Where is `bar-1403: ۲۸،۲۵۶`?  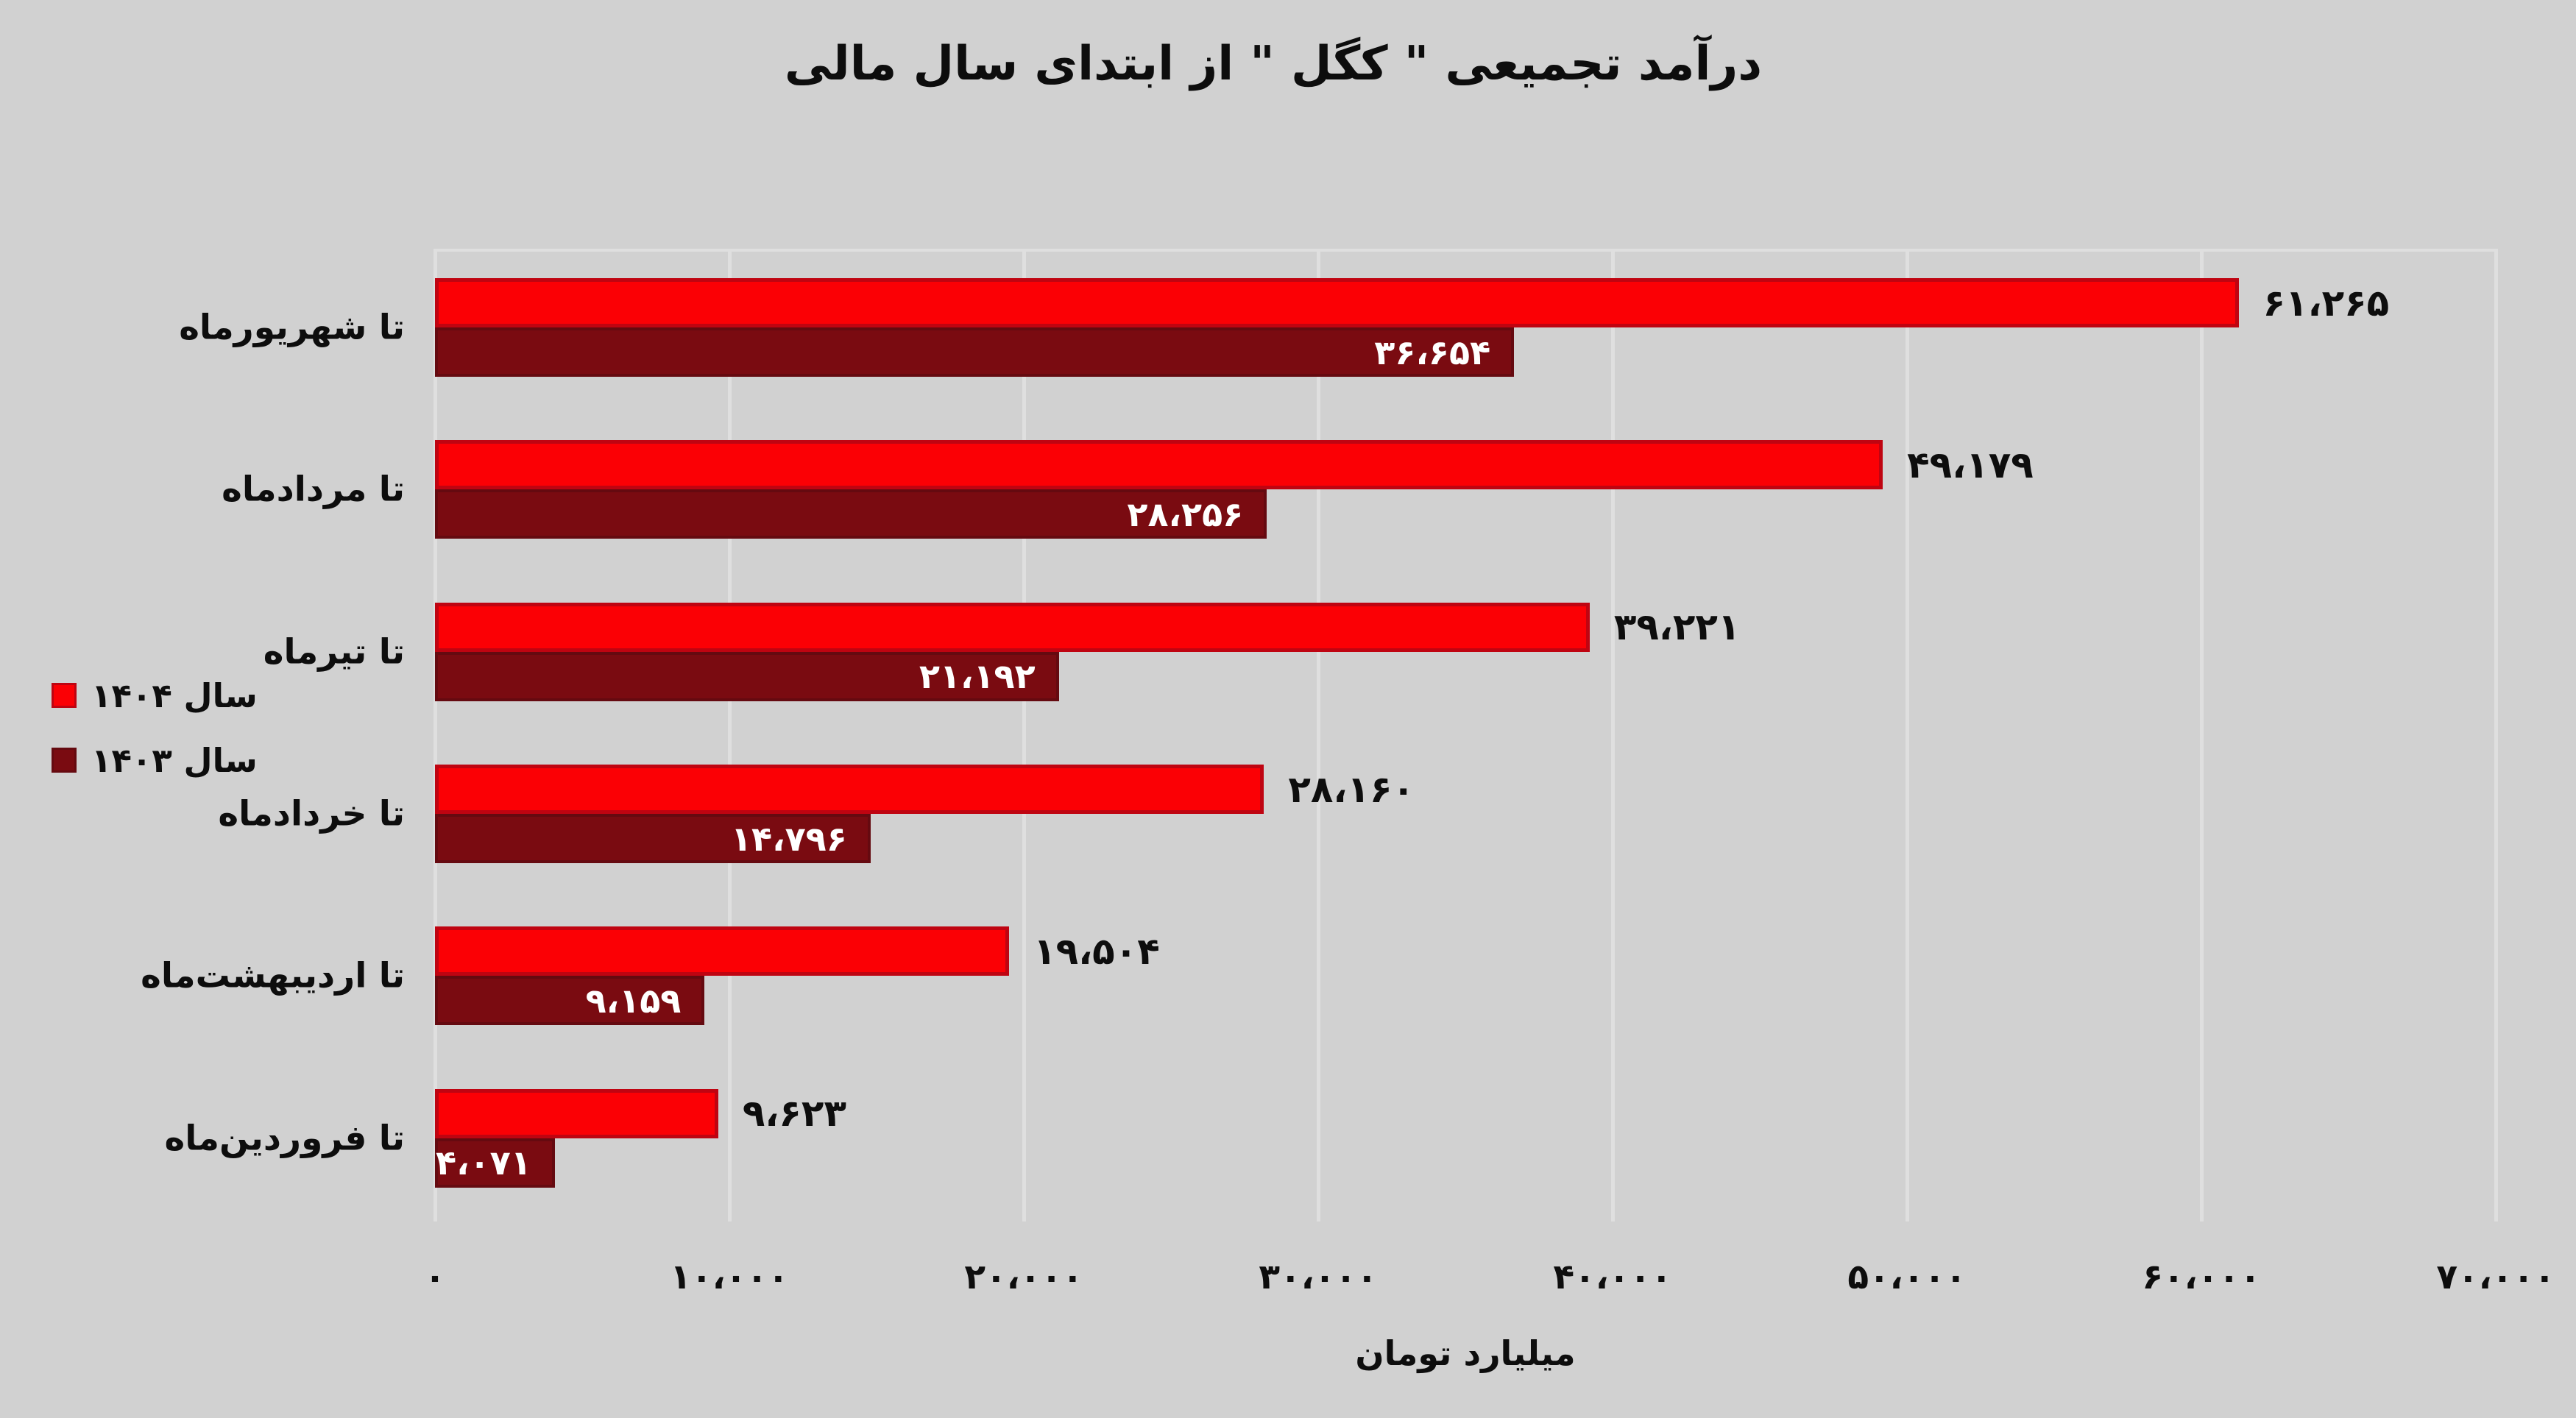
bar-1403: ۲۸،۲۵۶ is located at coordinates (851, 514).